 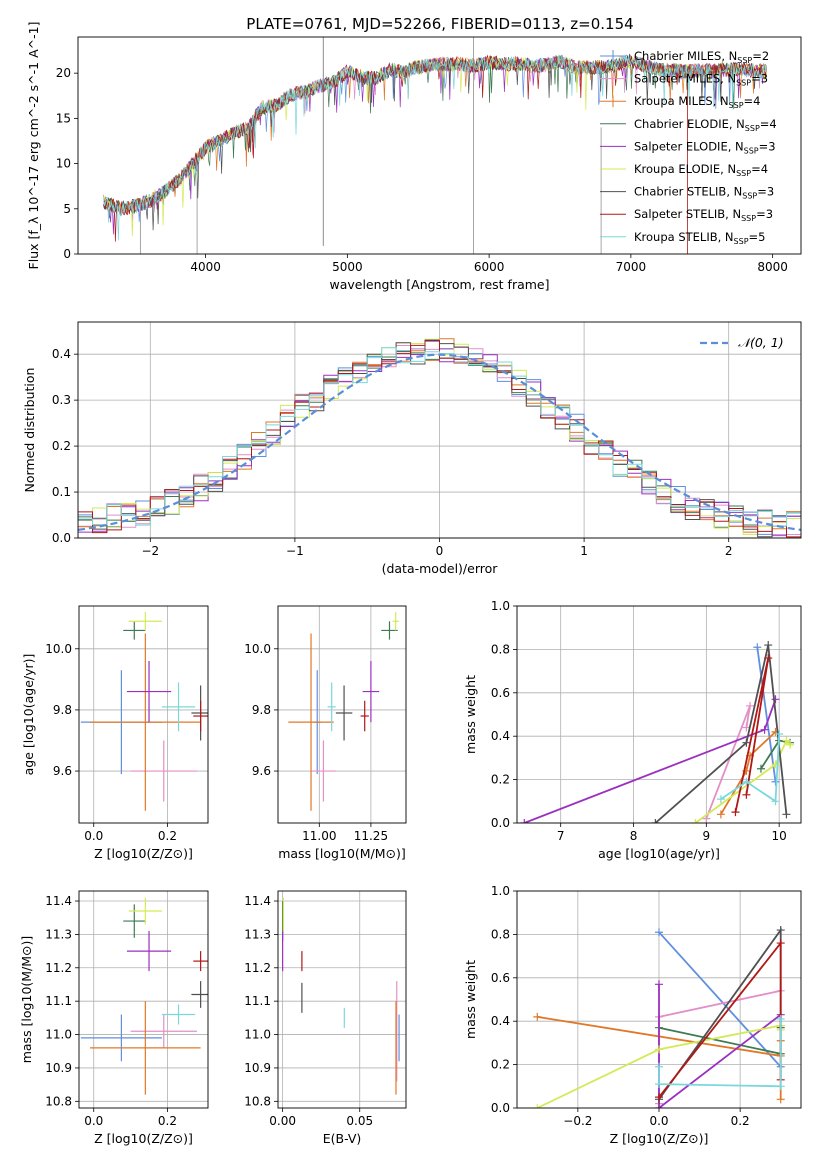 I want to click on x-tick-label: 10, so click(x=779, y=836).